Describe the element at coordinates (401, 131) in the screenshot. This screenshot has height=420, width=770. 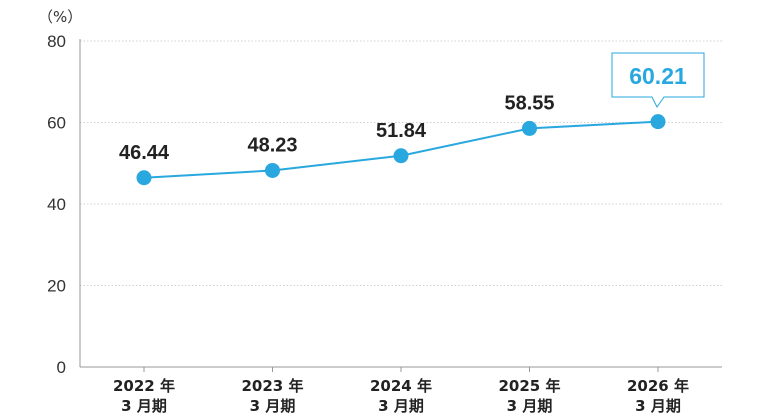
I see `data-label: 51.84` at that location.